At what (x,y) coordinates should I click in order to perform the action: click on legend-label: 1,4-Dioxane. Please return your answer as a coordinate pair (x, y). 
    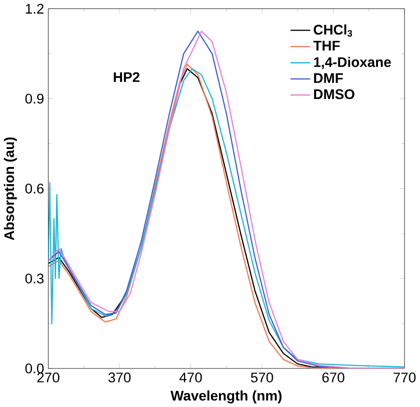
    Looking at the image, I should click on (352, 62).